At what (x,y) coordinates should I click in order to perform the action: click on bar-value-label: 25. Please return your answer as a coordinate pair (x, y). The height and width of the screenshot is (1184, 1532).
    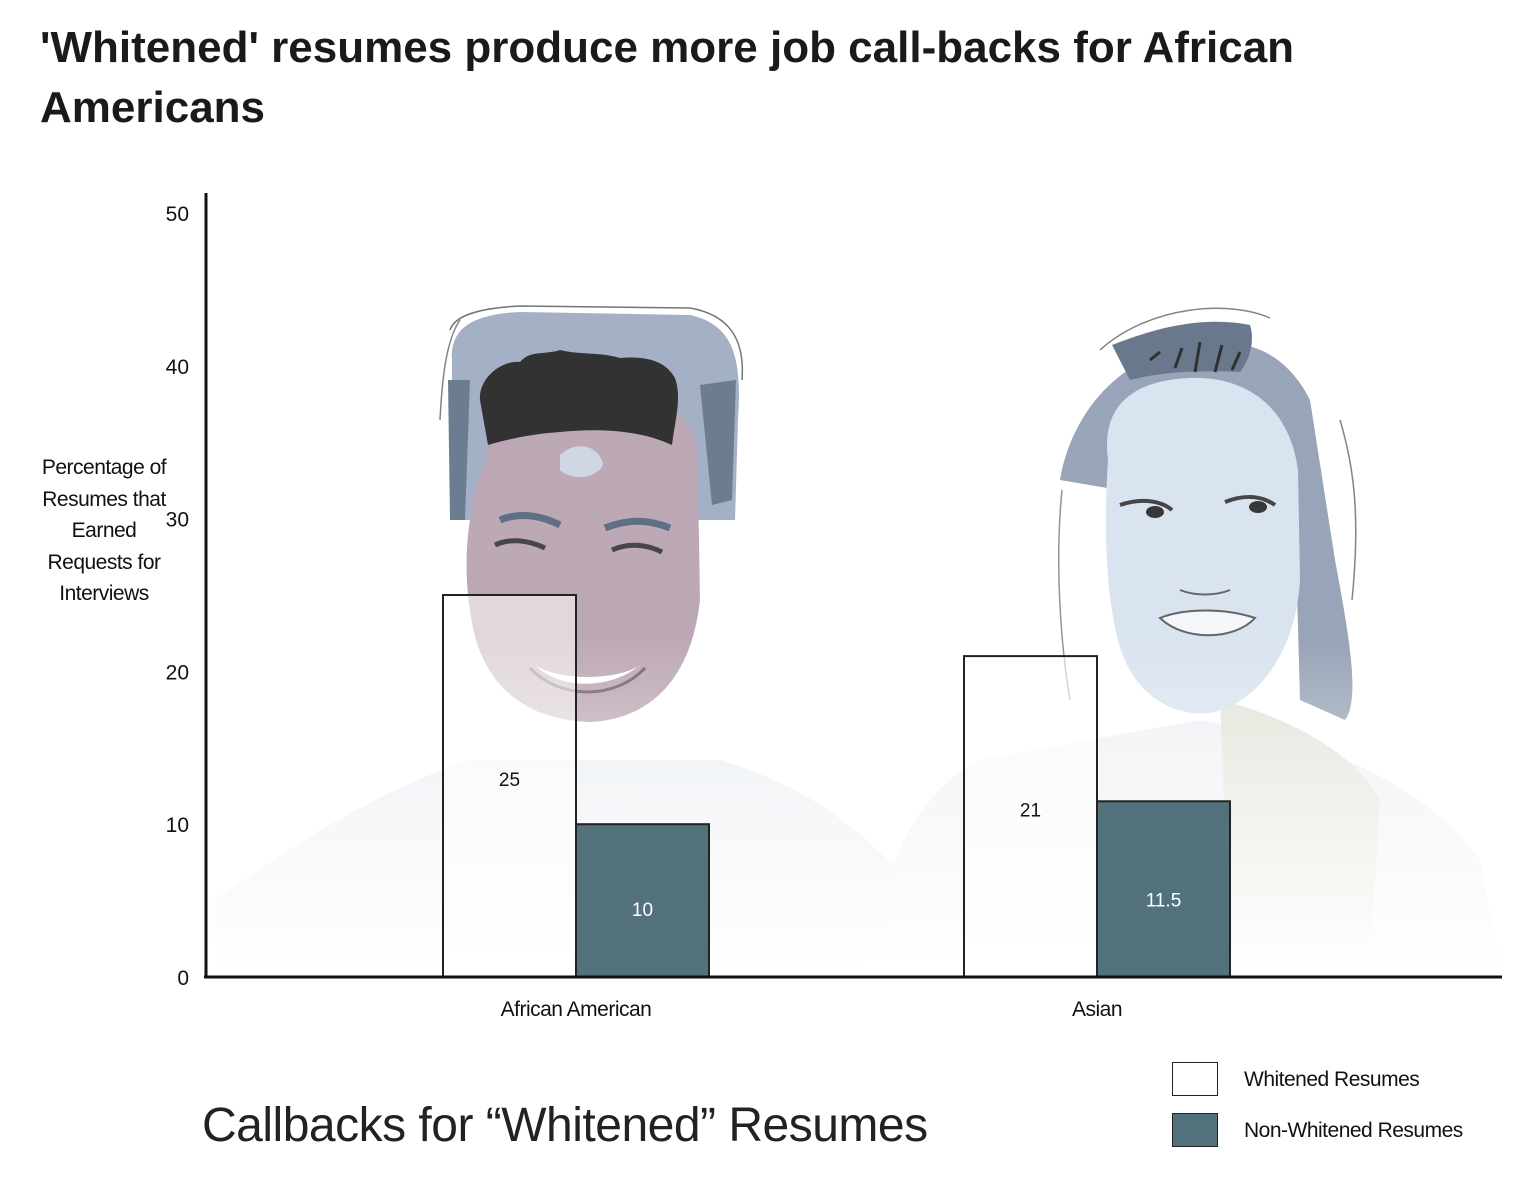
    Looking at the image, I should click on (509, 780).